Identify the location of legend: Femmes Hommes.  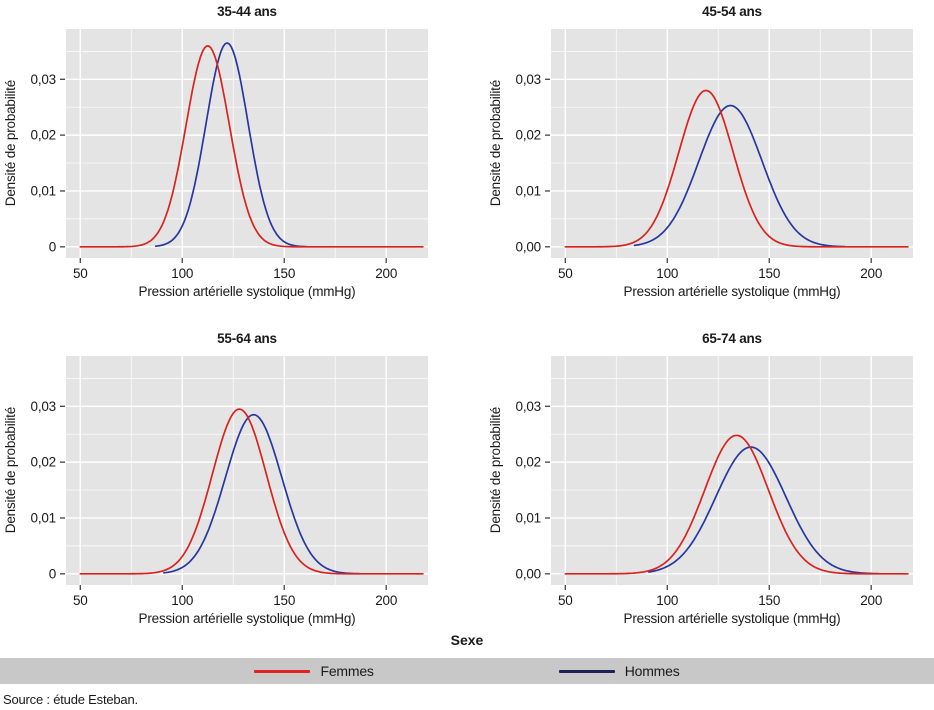
(467, 671).